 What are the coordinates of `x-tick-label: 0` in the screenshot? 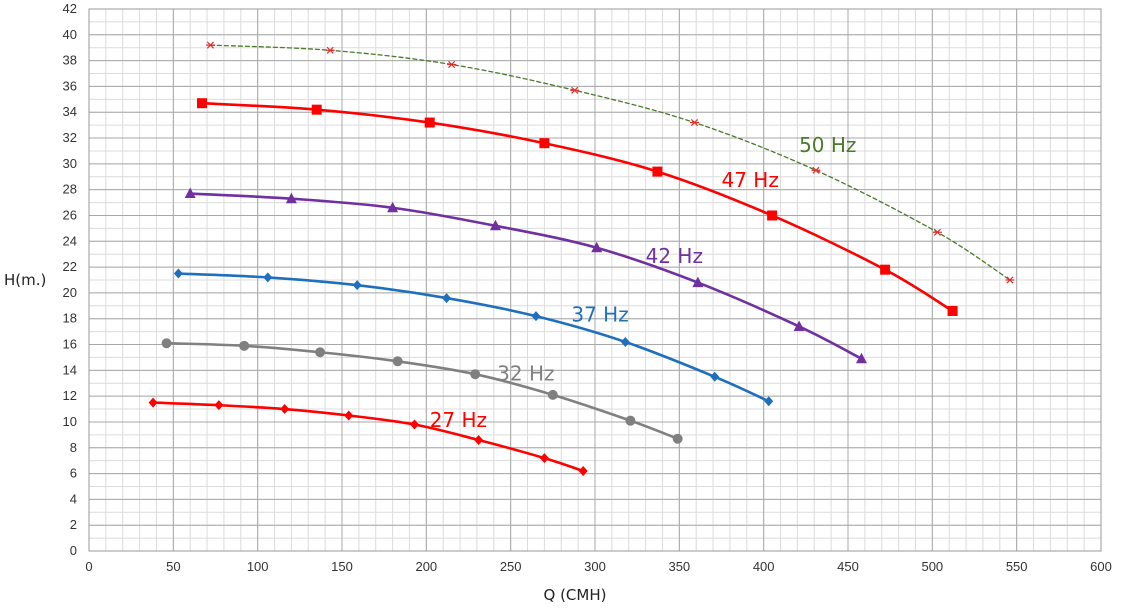 It's located at (88, 566).